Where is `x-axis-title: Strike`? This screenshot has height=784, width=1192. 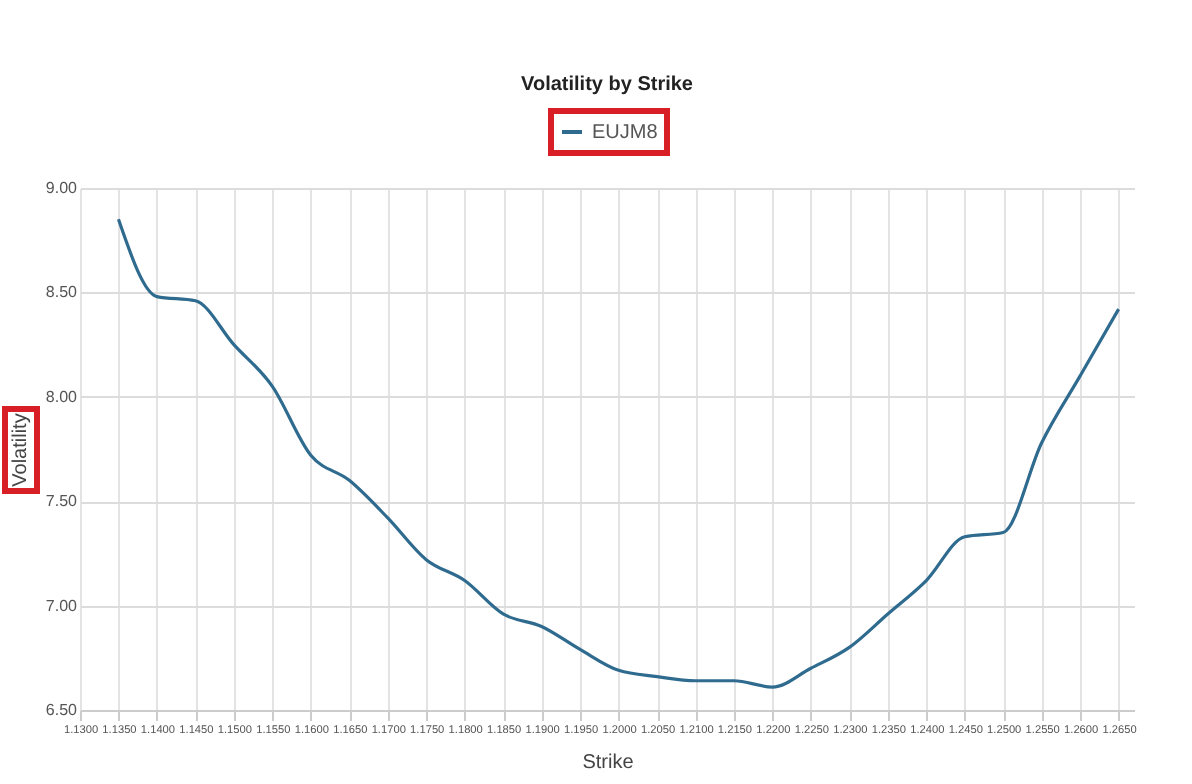 x-axis-title: Strike is located at coordinates (608, 763).